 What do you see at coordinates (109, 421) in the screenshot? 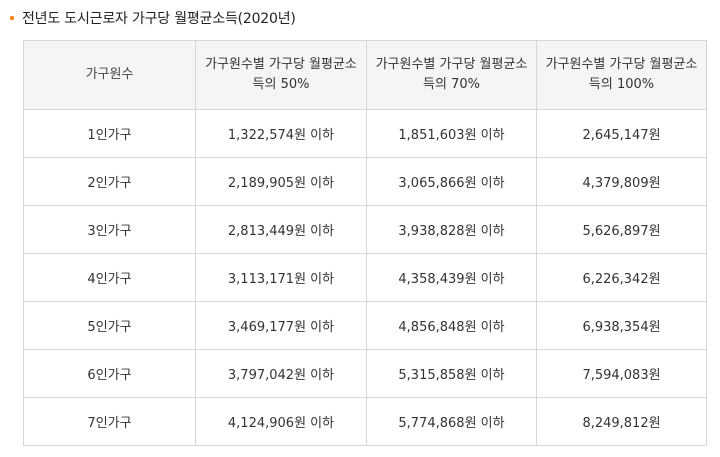
I see `household-size-cell: 7인가구` at bounding box center [109, 421].